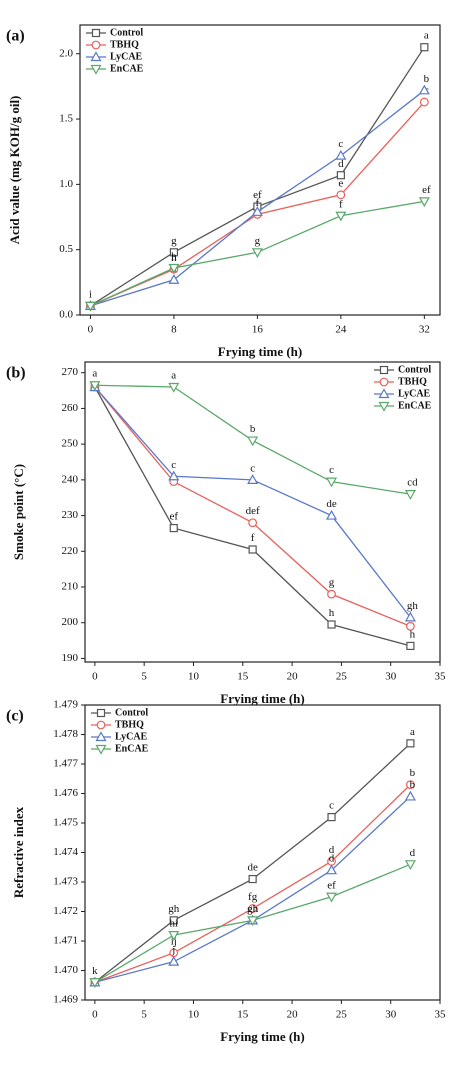 Image resolution: width=450 pixels, height=1072 pixels. I want to click on y-axis-label: Refractive index, so click(18, 852).